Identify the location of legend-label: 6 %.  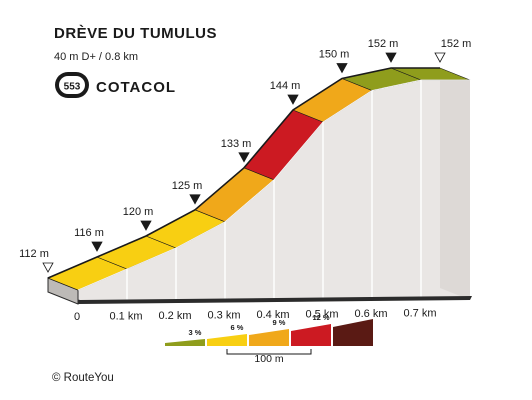
(237, 327).